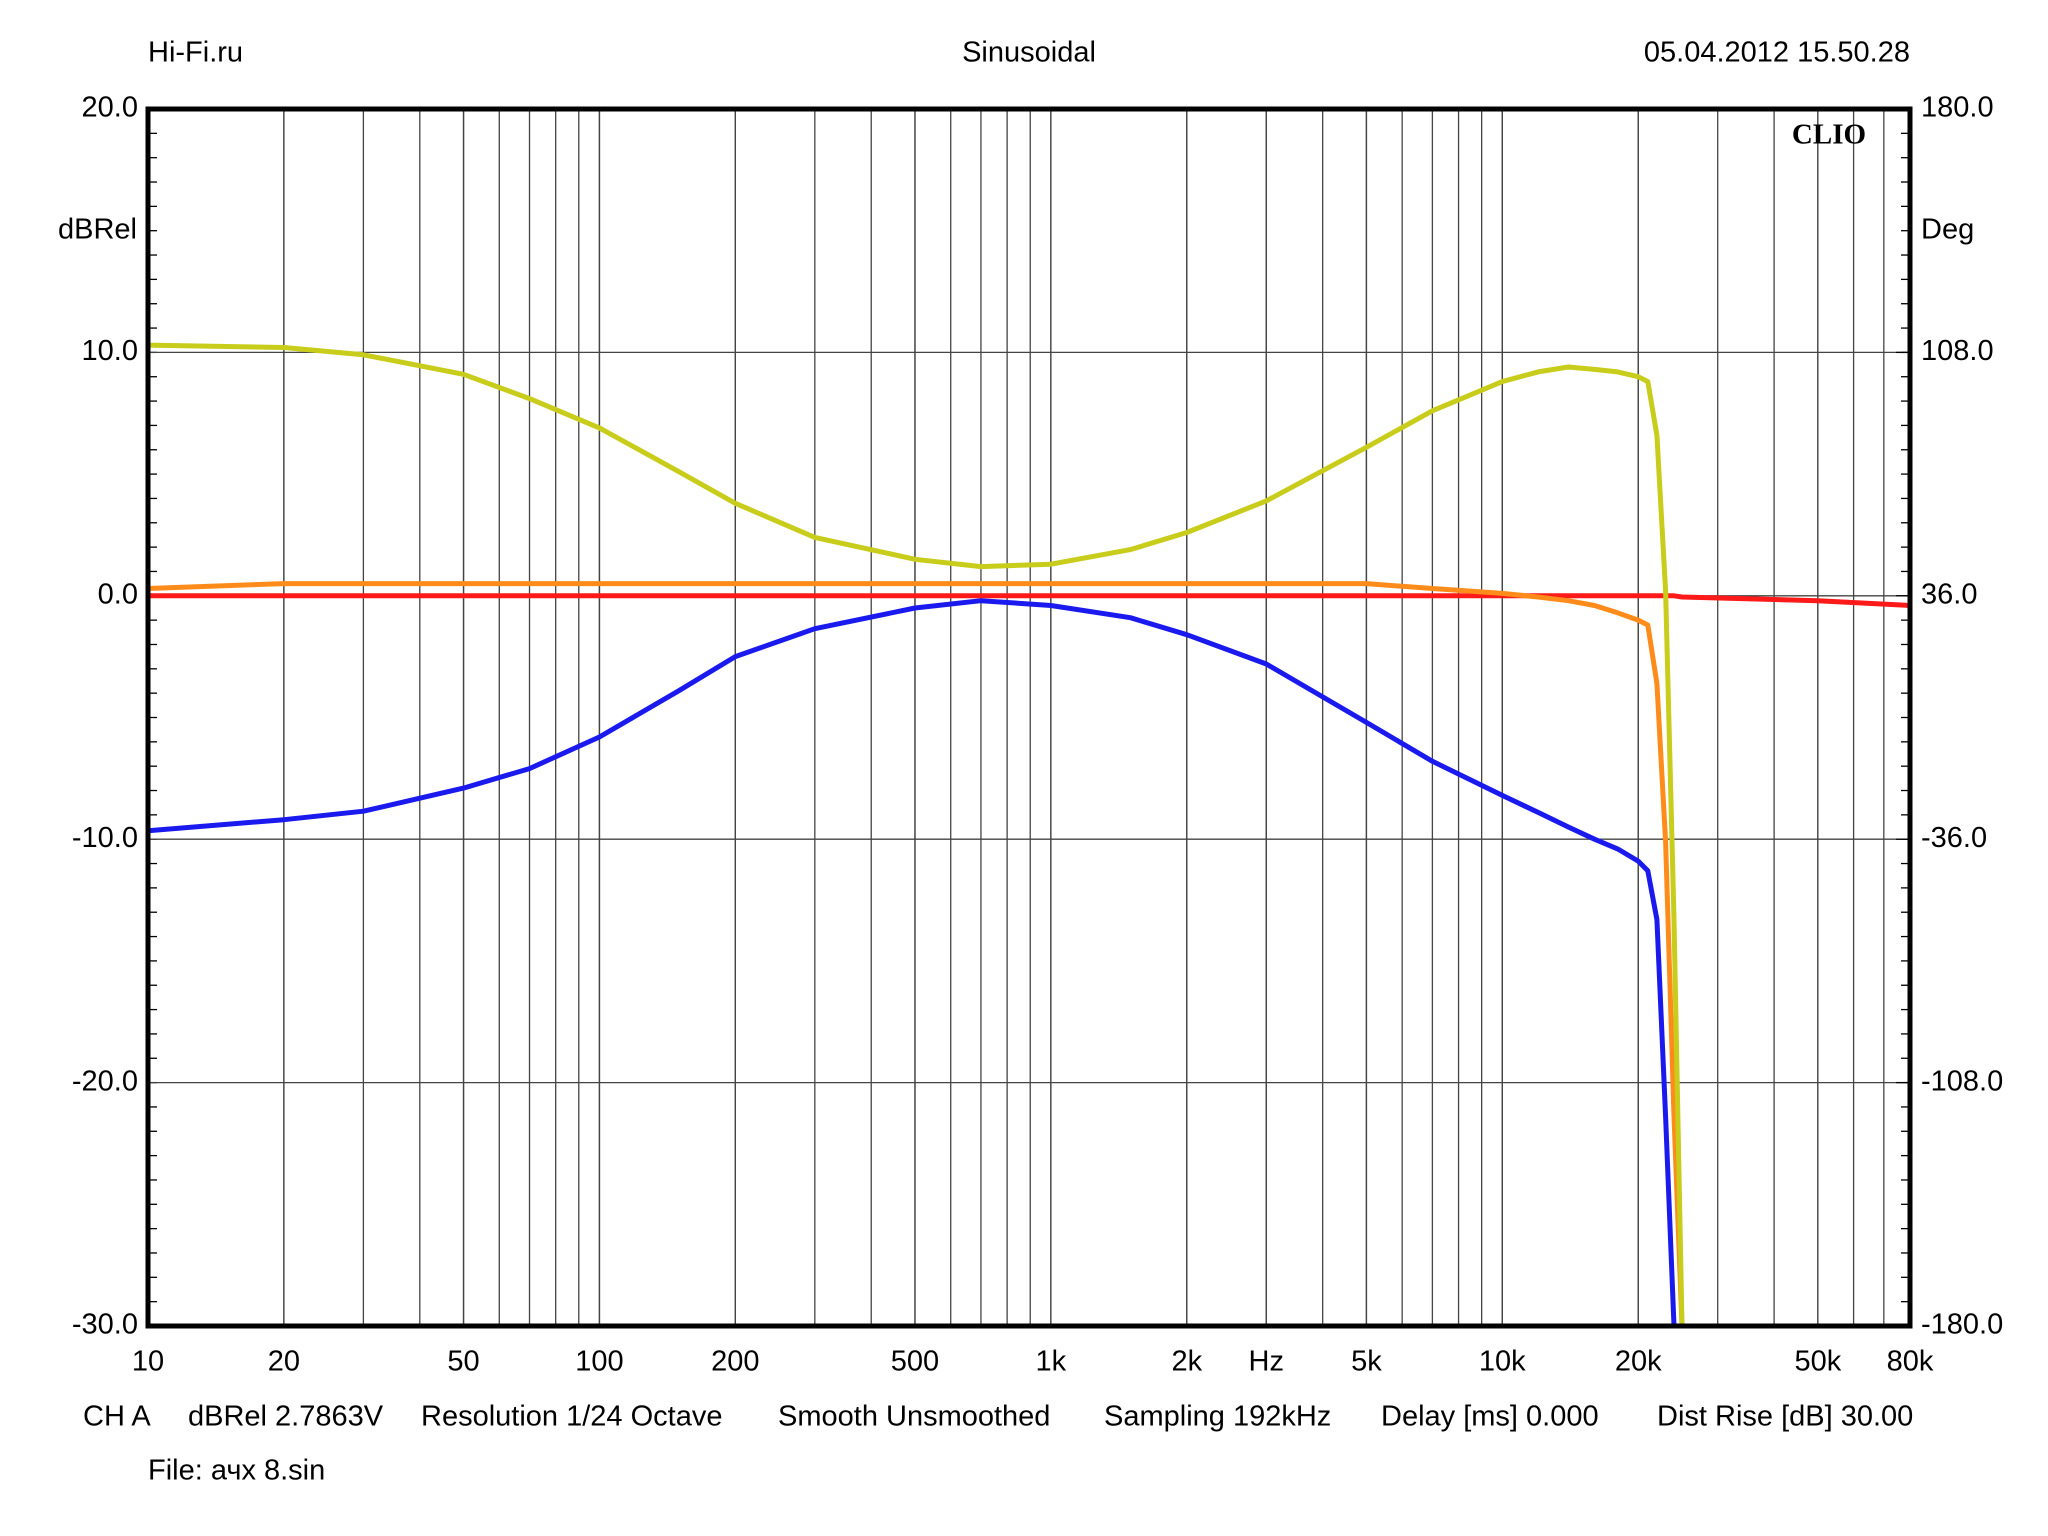 The width and height of the screenshot is (2048, 1536). I want to click on x-tick-label: 10, so click(148, 1362).